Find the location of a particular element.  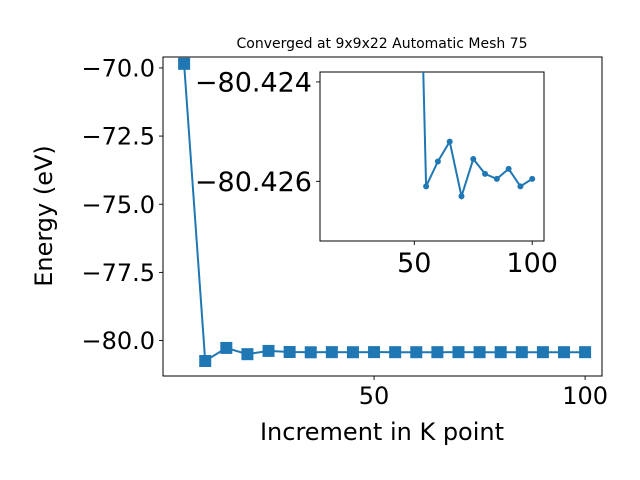

main-x-tick-label: 50 is located at coordinates (374, 396).